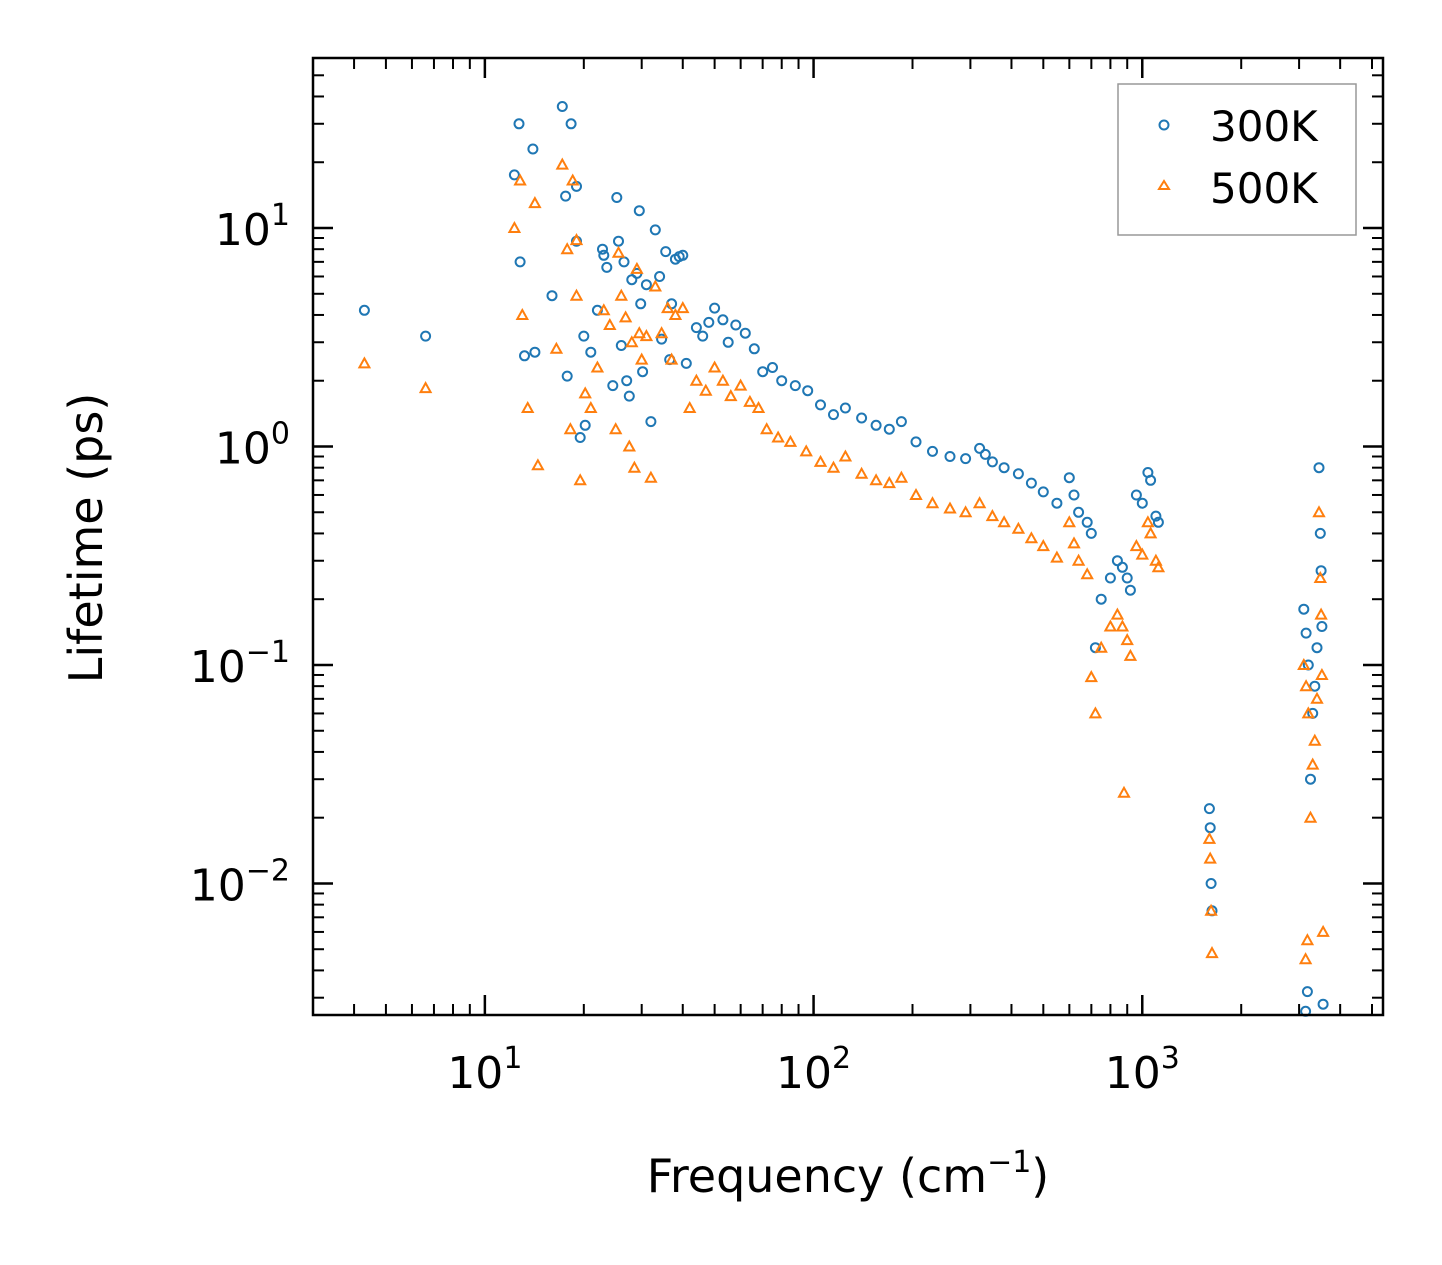 This screenshot has height=1265, width=1442. What do you see at coordinates (813, 1070) in the screenshot?
I see `x-tick-labels: 101 102 103` at bounding box center [813, 1070].